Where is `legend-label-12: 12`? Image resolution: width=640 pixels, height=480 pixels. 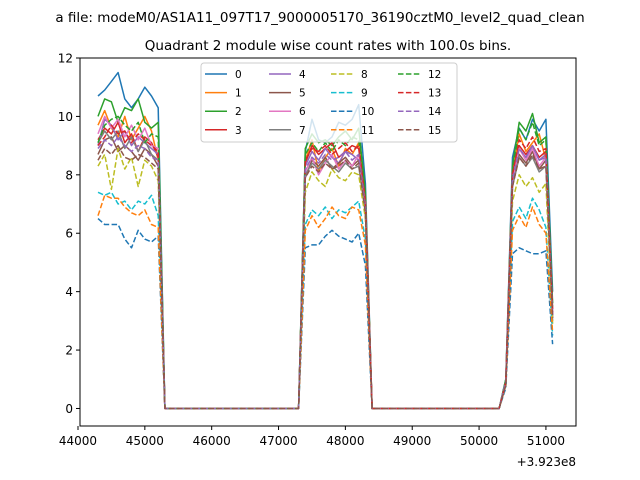
legend-label-12: 12 is located at coordinates (434, 75).